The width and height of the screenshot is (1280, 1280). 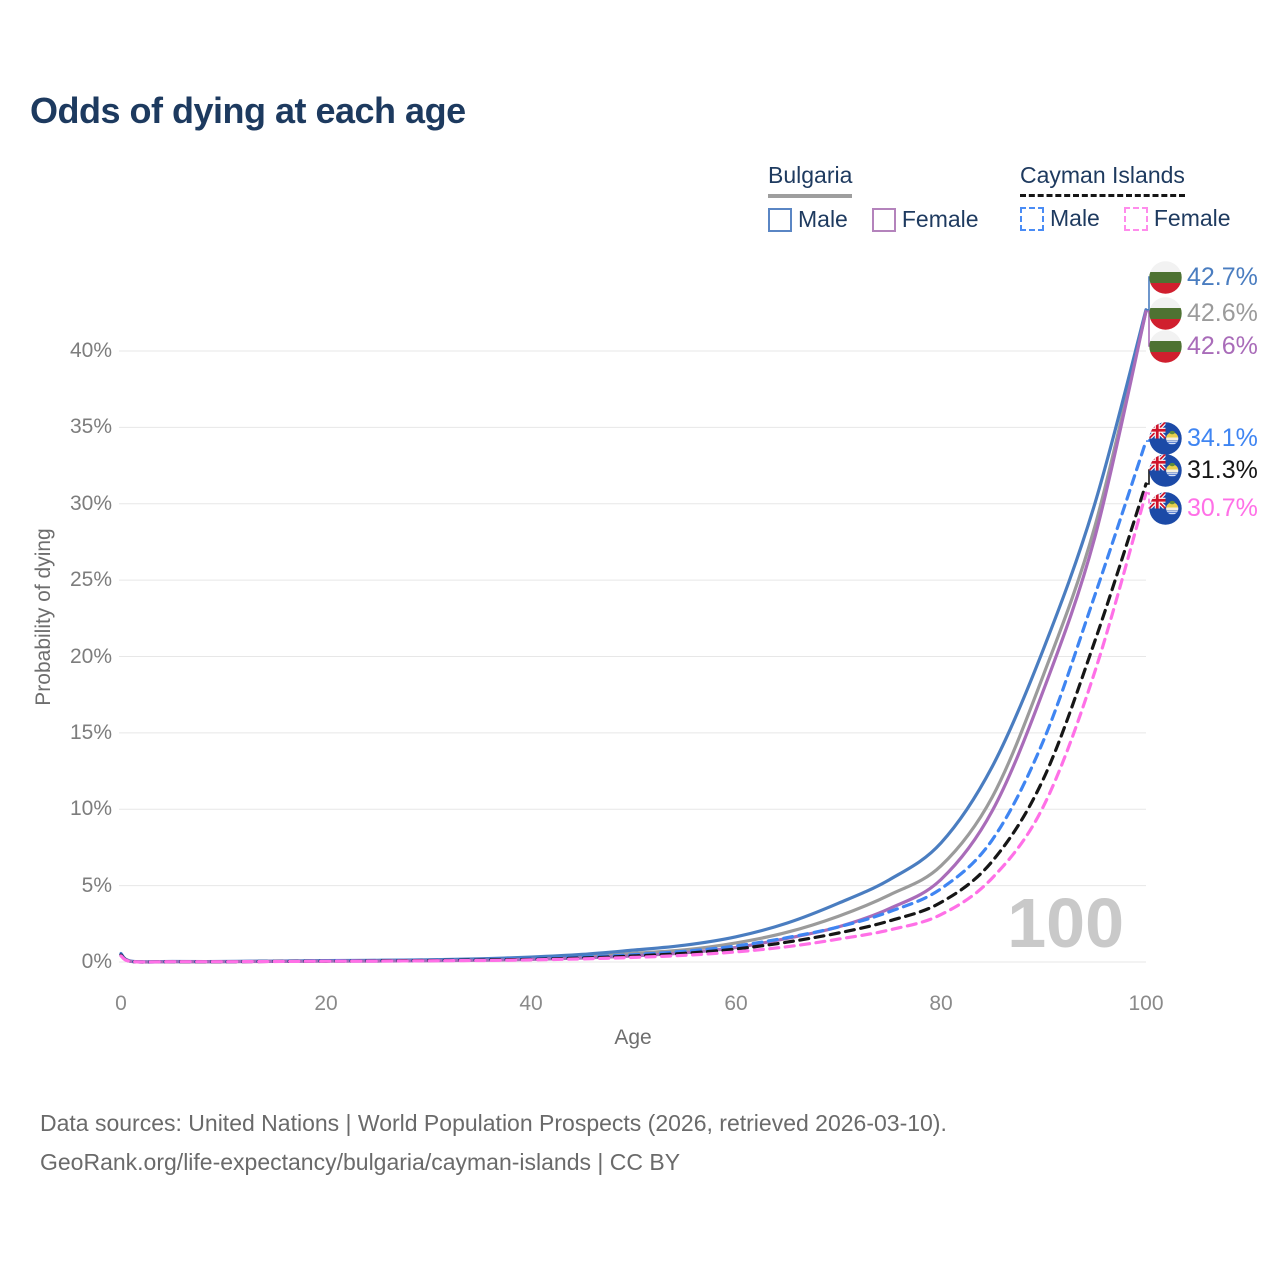 I want to click on legend-group-bulgaria: Bulgaria Male Female, so click(x=873, y=197).